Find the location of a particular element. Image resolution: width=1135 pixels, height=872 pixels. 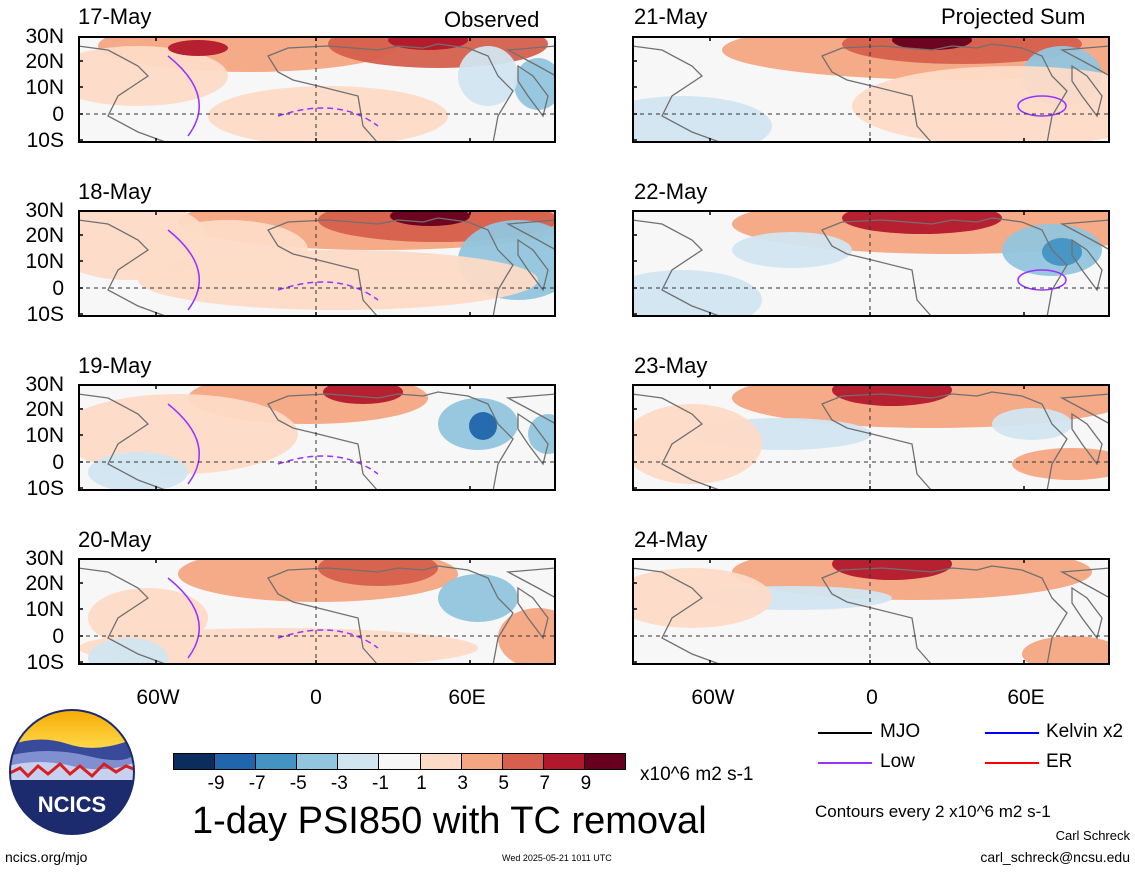

legend-label-er: ER is located at coordinates (1059, 761).